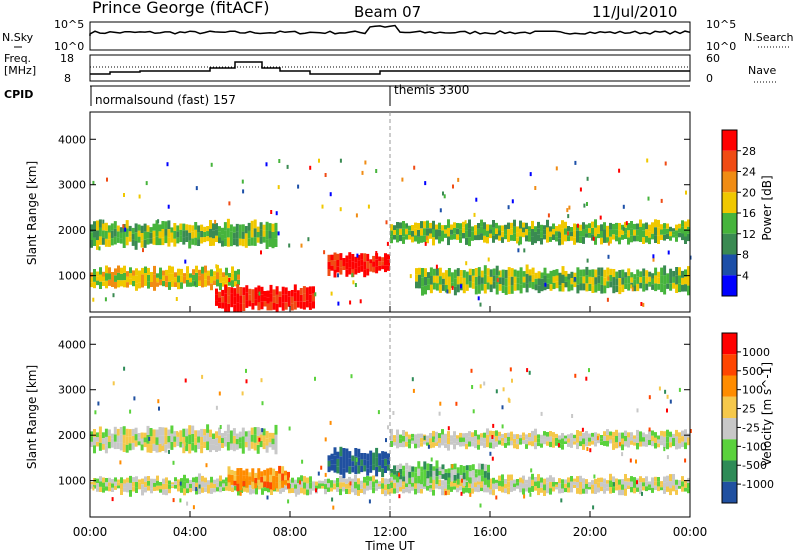 This screenshot has height=554, width=800. I want to click on xtick-label: 08:00, so click(290, 532).